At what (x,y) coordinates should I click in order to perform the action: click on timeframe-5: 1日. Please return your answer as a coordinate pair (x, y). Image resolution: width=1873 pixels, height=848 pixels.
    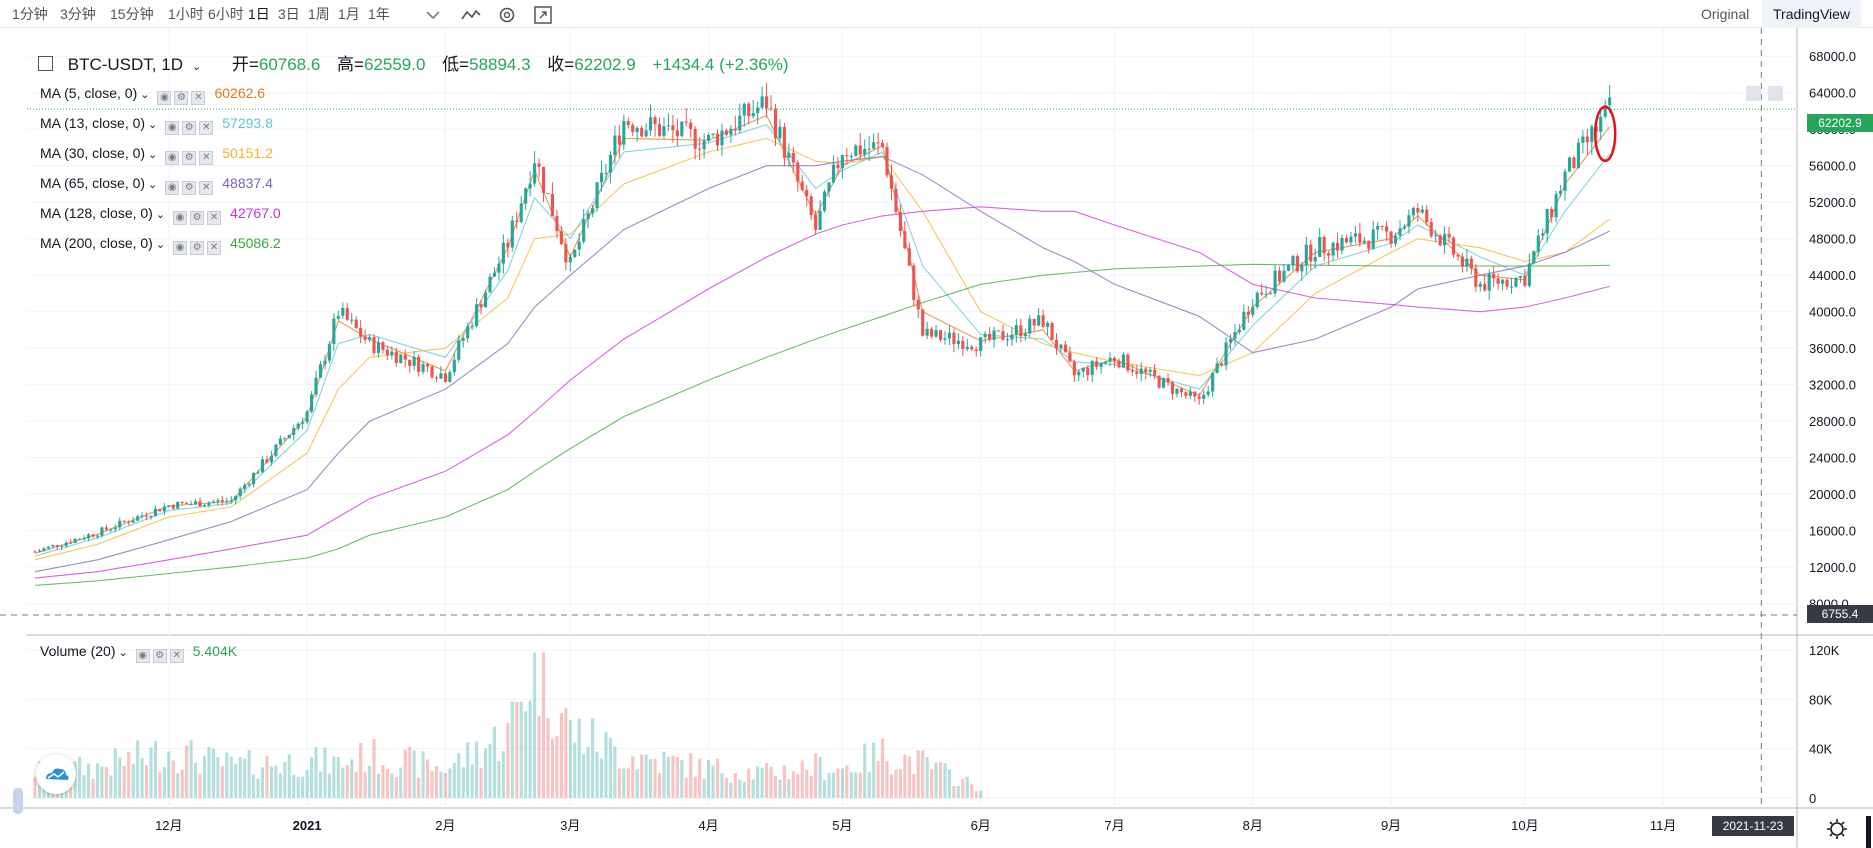
    Looking at the image, I should click on (259, 14).